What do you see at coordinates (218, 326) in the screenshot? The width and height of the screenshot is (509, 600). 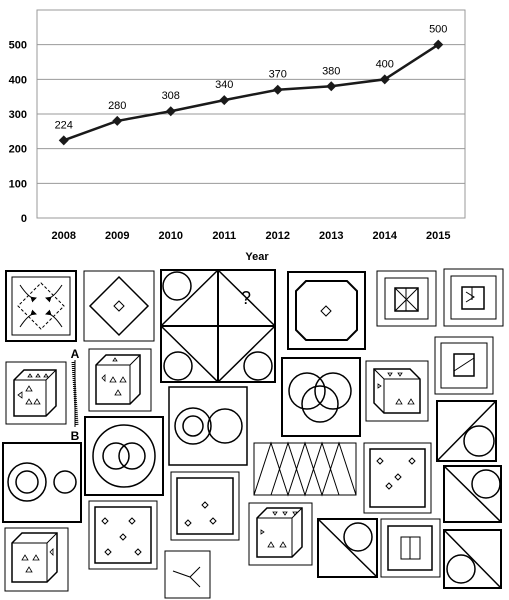 I see `figure-question-grid` at bounding box center [218, 326].